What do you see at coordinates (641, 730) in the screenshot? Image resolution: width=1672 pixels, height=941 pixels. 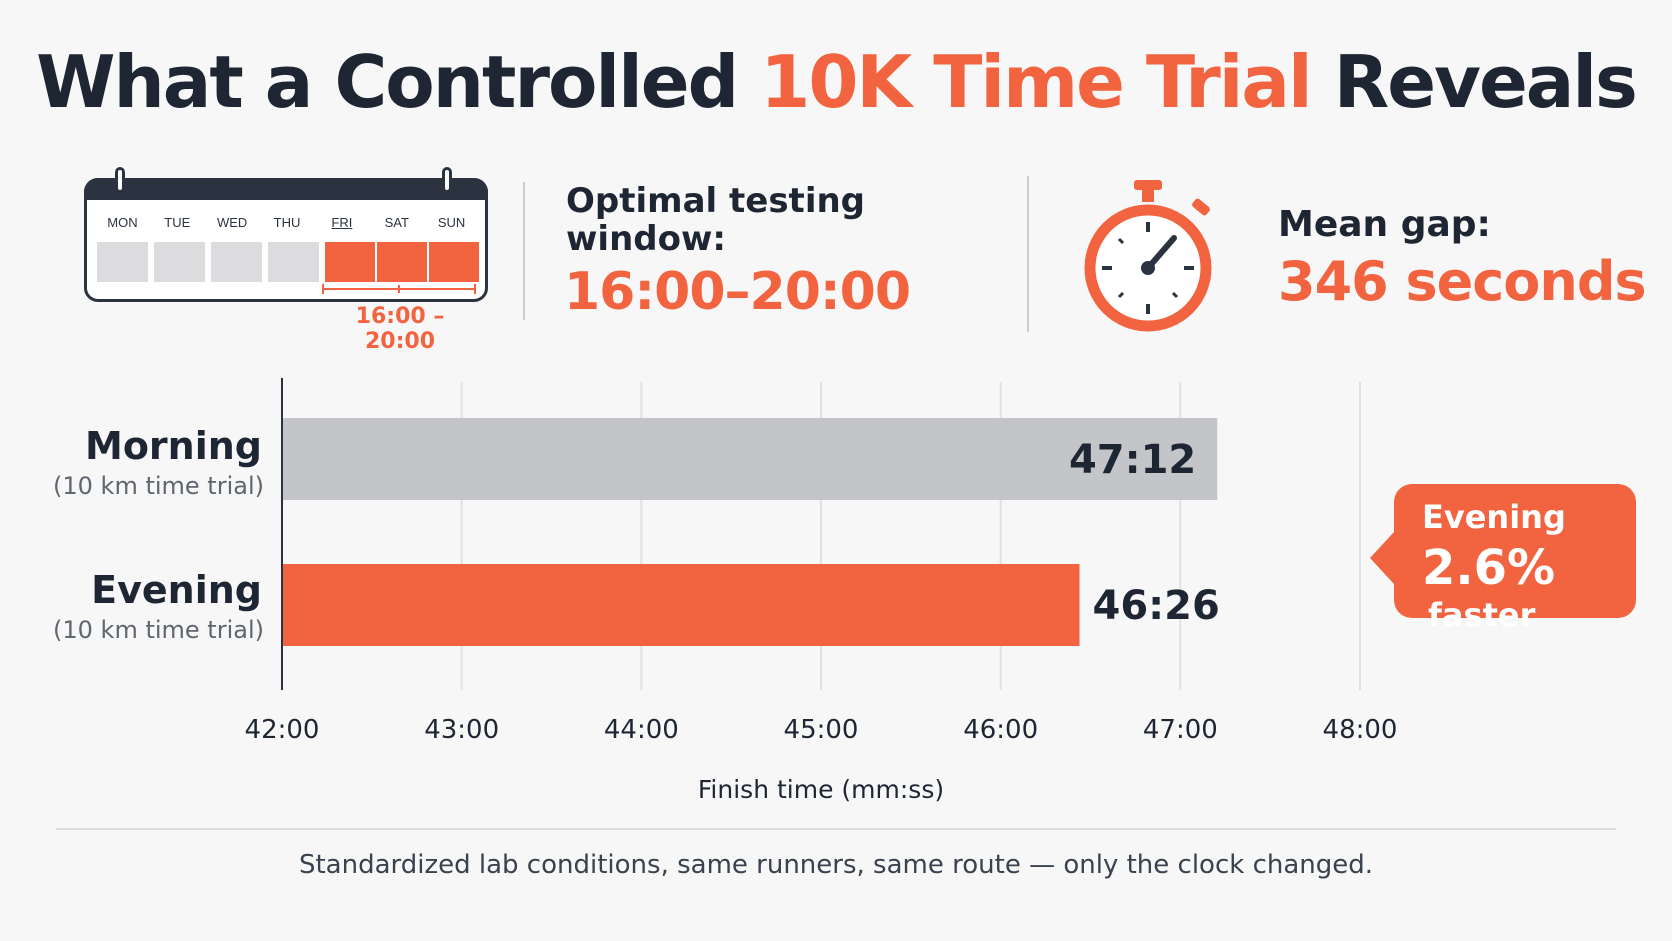 I see `x-tick-label: 44:00` at bounding box center [641, 730].